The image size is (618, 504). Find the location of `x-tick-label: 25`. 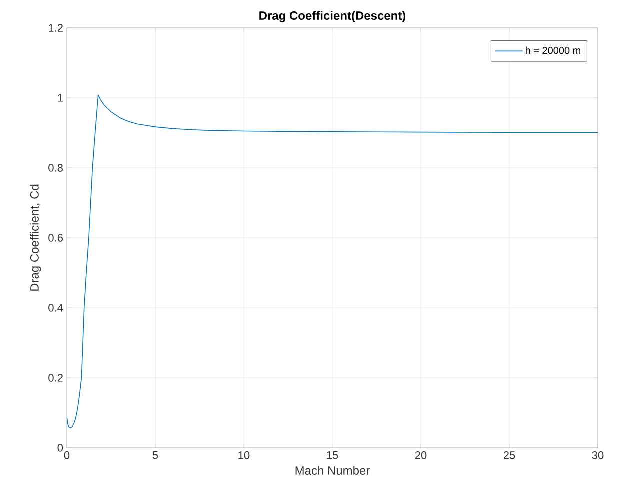

x-tick-label: 25 is located at coordinates (510, 456).